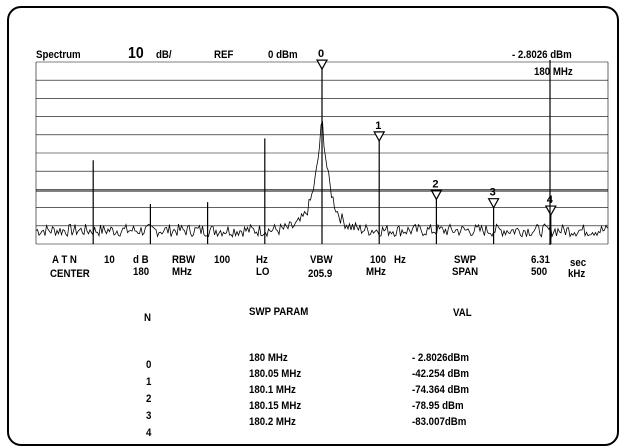 The height and width of the screenshot is (446, 621). I want to click on ref-value: 0 dBm, so click(283, 55).